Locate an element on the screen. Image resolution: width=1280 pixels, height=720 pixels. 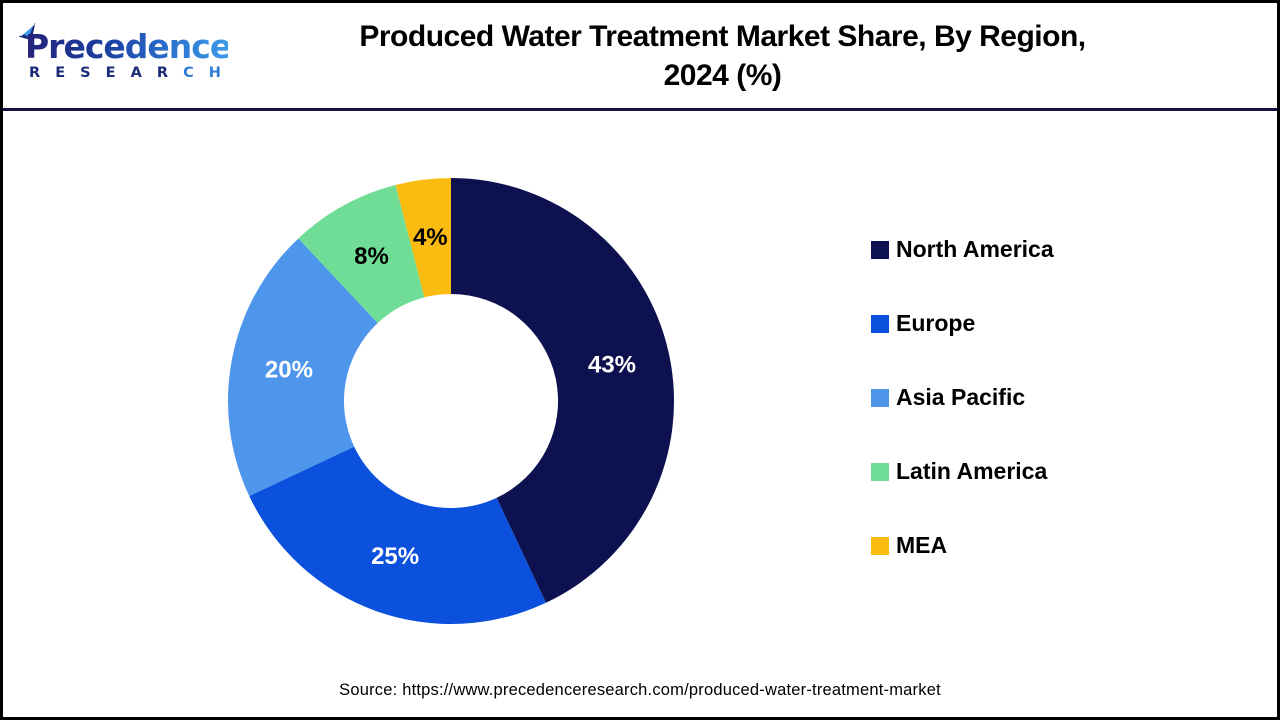
pie-slice-asia-pacific is located at coordinates (302, 367).